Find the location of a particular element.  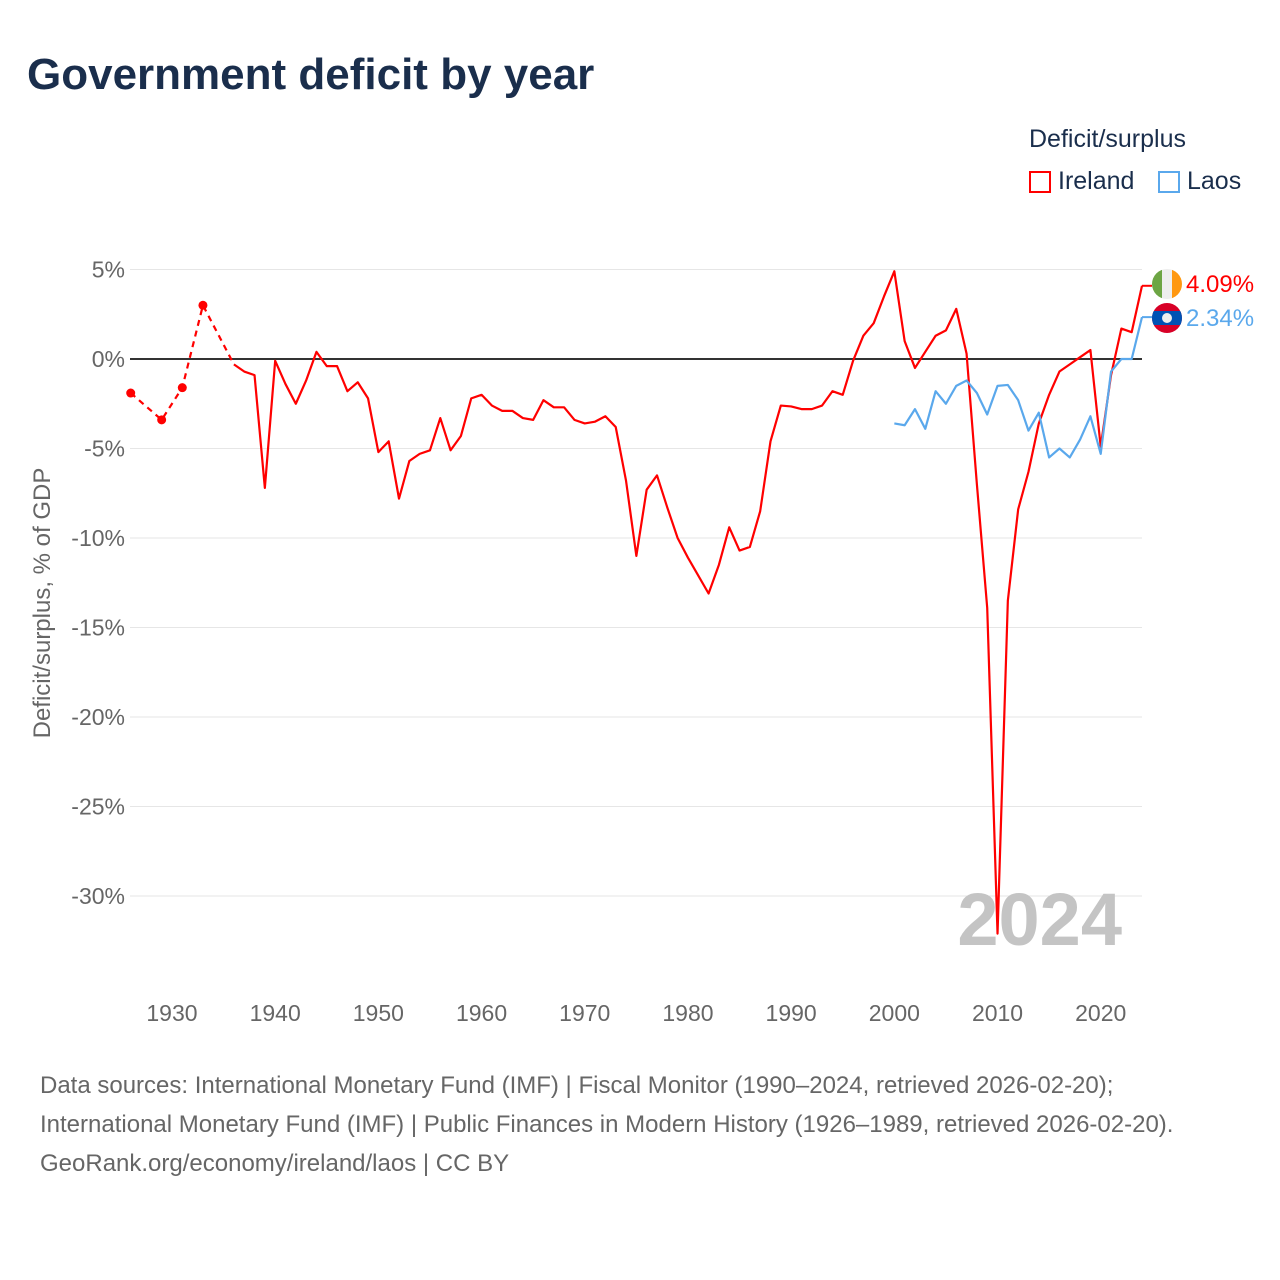

chart-title: Government deficit by year is located at coordinates (311, 74).